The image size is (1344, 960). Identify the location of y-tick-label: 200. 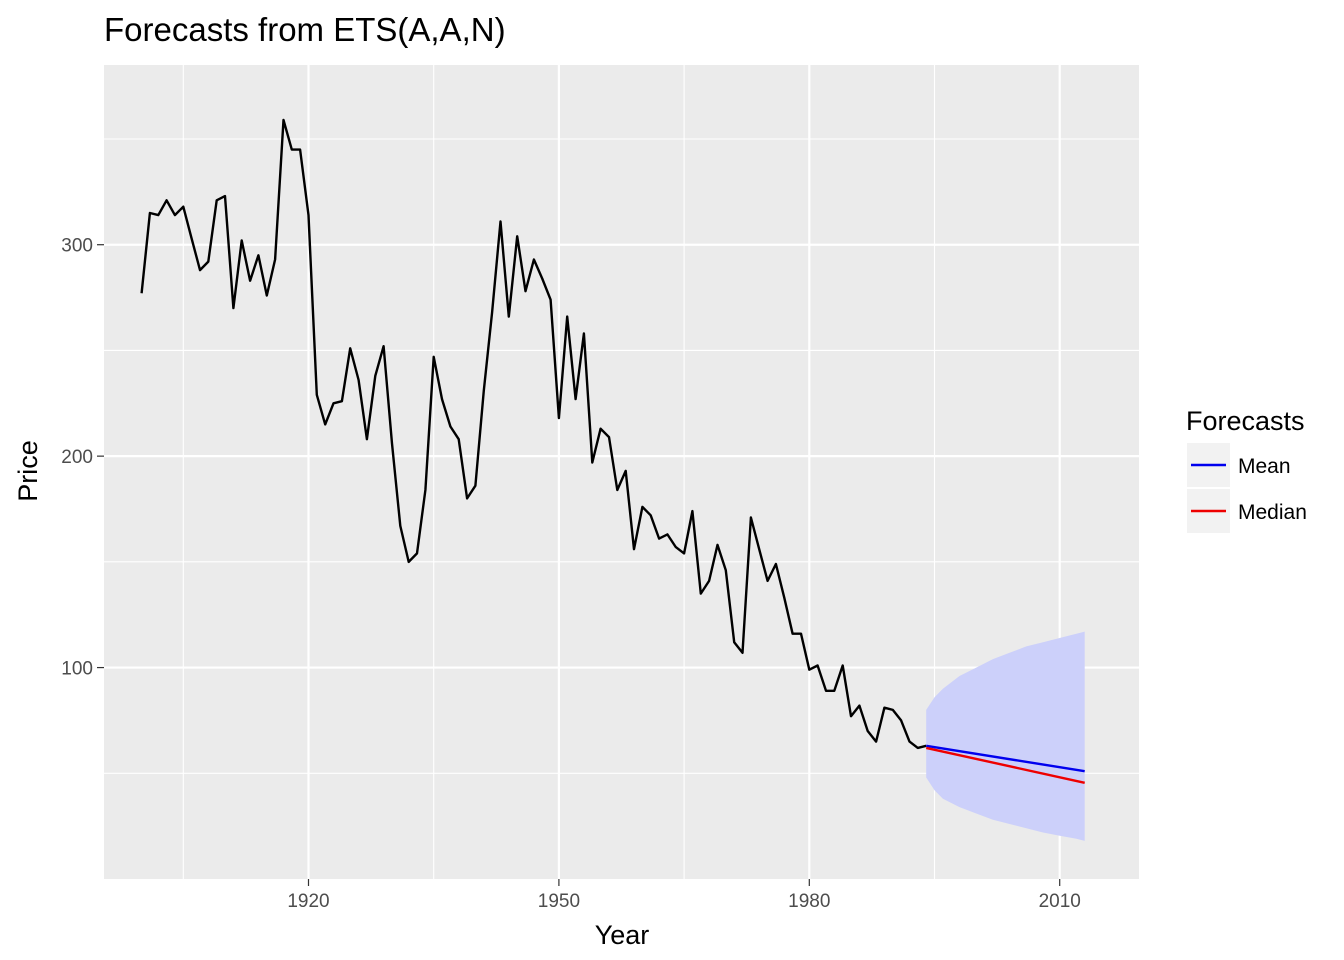
(77, 457).